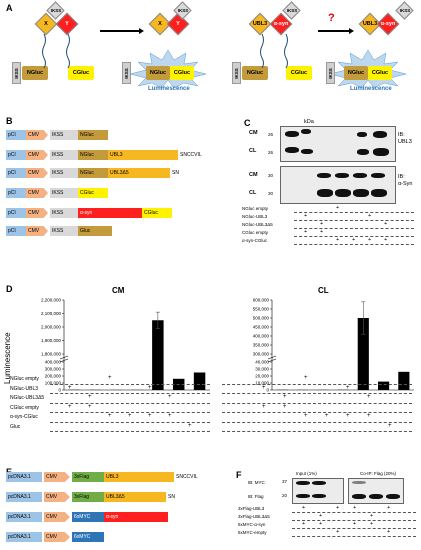  What do you see at coordinates (9, 8) in the screenshot?
I see `panel-a-letter: A` at bounding box center [9, 8].